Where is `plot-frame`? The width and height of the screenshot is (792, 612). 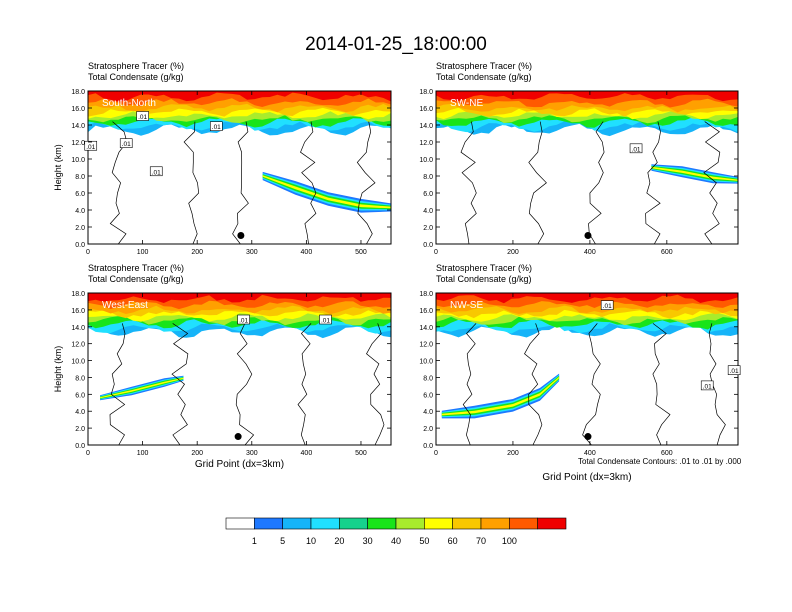 plot-frame is located at coordinates (239, 369).